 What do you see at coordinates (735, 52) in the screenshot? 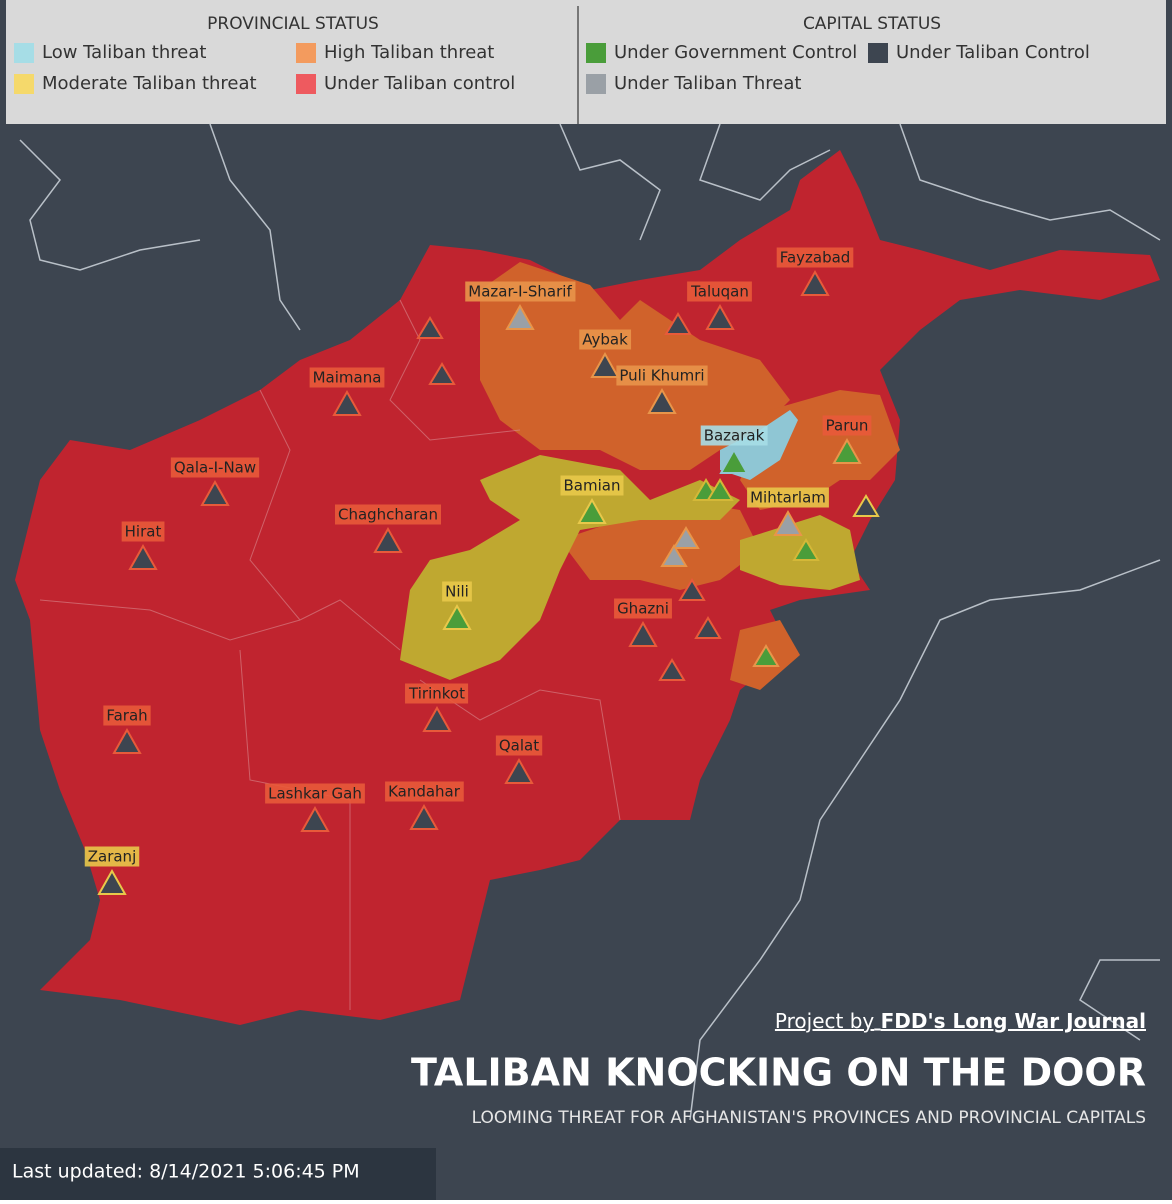
I see `legend-label: Under Government Control` at bounding box center [735, 52].